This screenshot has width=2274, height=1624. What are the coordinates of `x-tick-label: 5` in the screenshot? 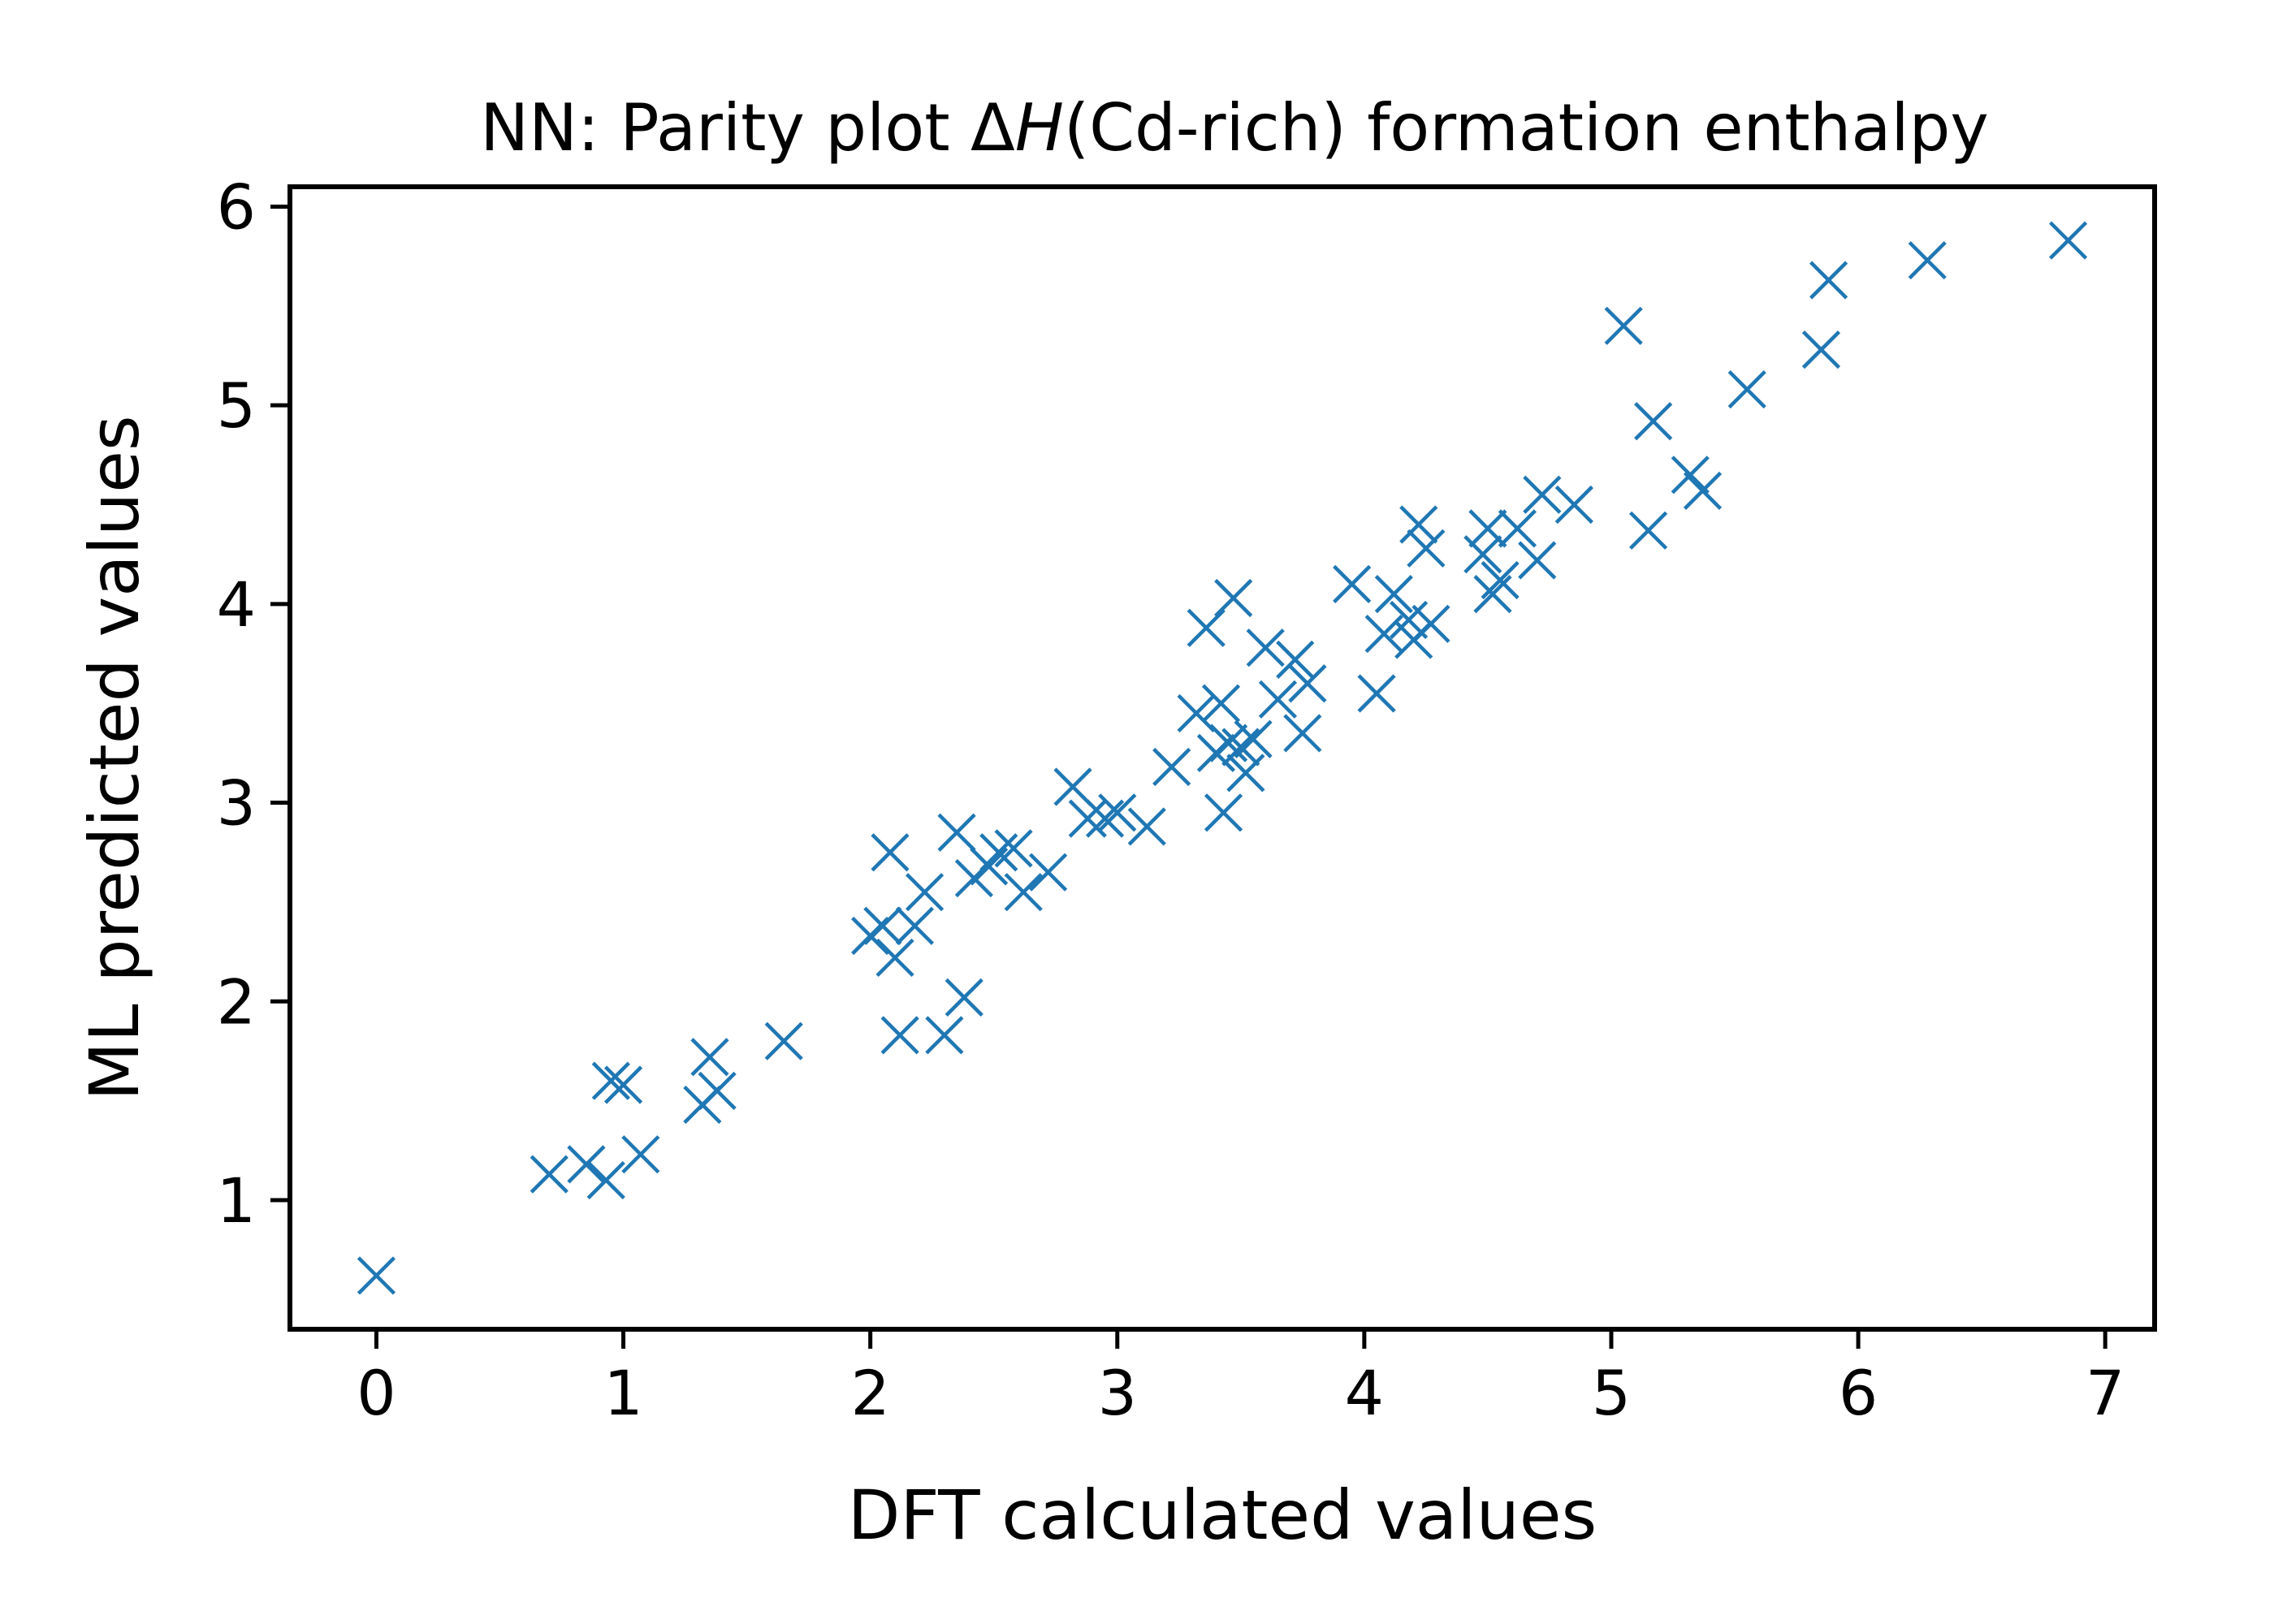 It's located at (1612, 1393).